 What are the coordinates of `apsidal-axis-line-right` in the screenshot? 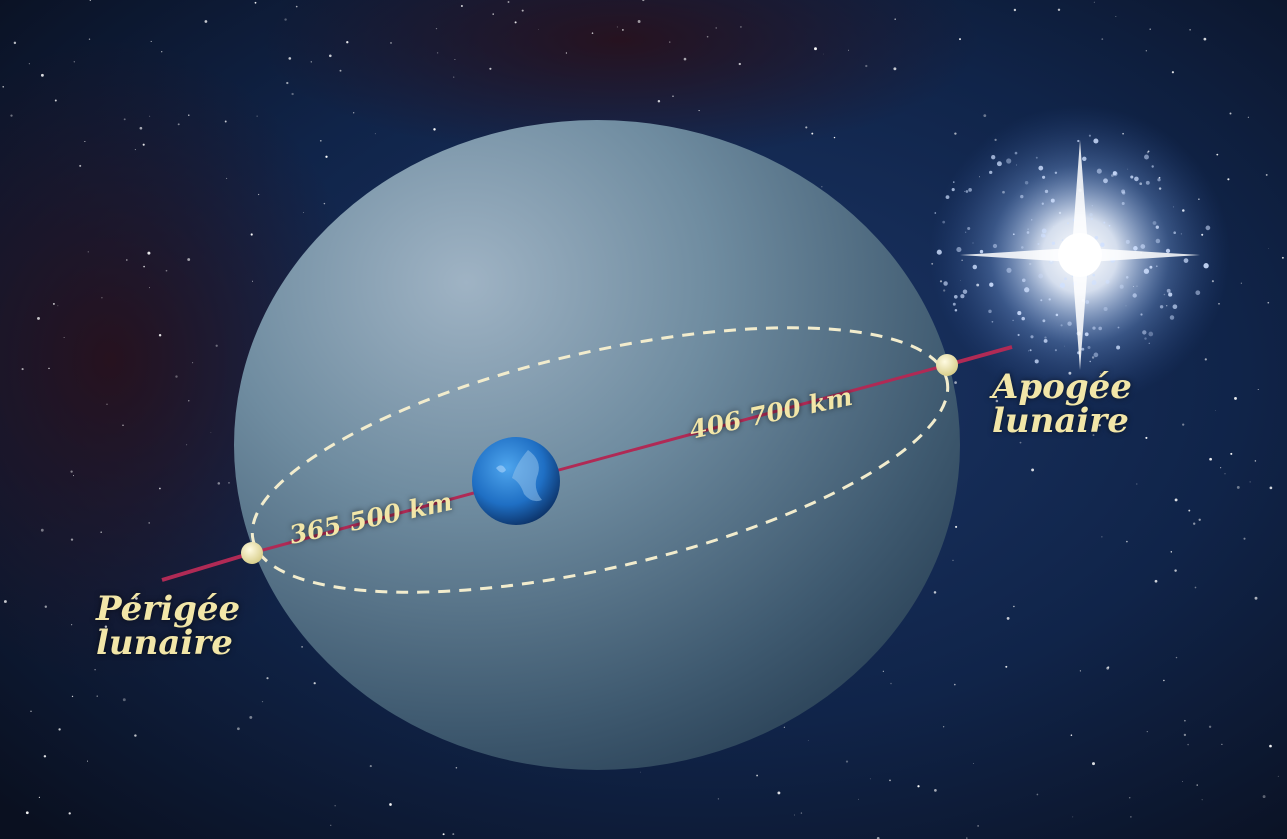 It's located at (979, 356).